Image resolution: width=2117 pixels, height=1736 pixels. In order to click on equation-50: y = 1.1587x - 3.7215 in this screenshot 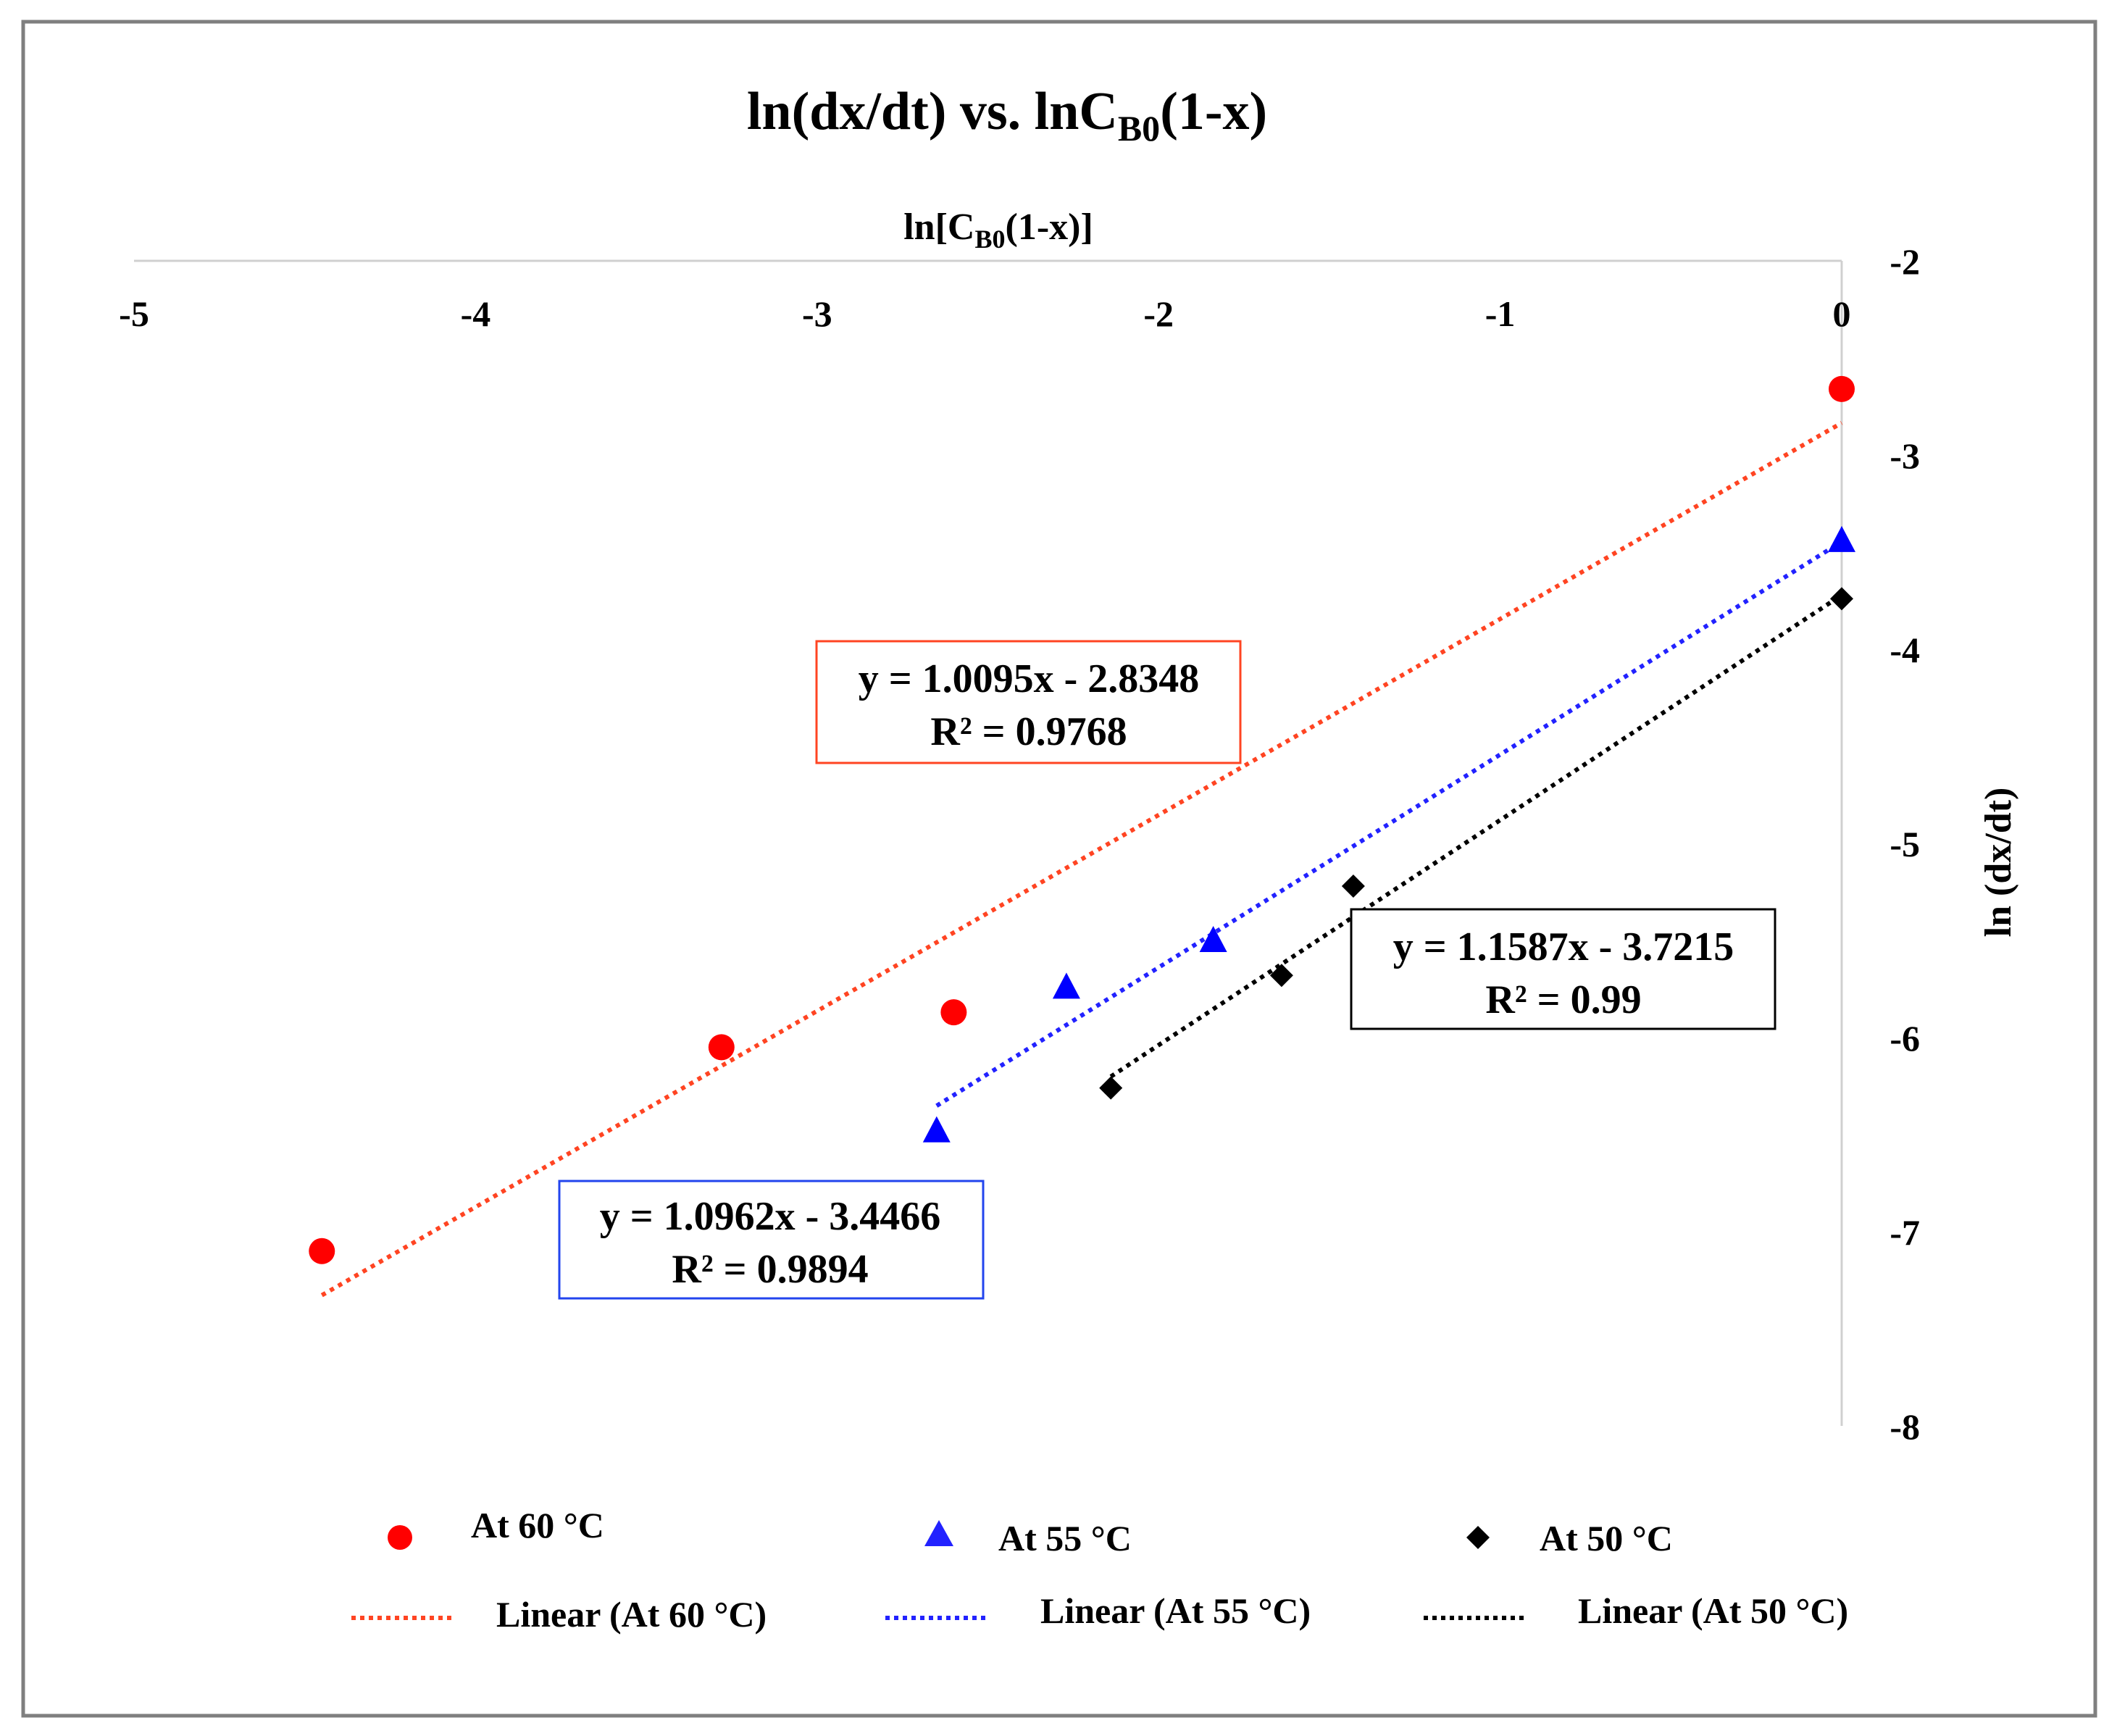, I will do `click(1563, 947)`.